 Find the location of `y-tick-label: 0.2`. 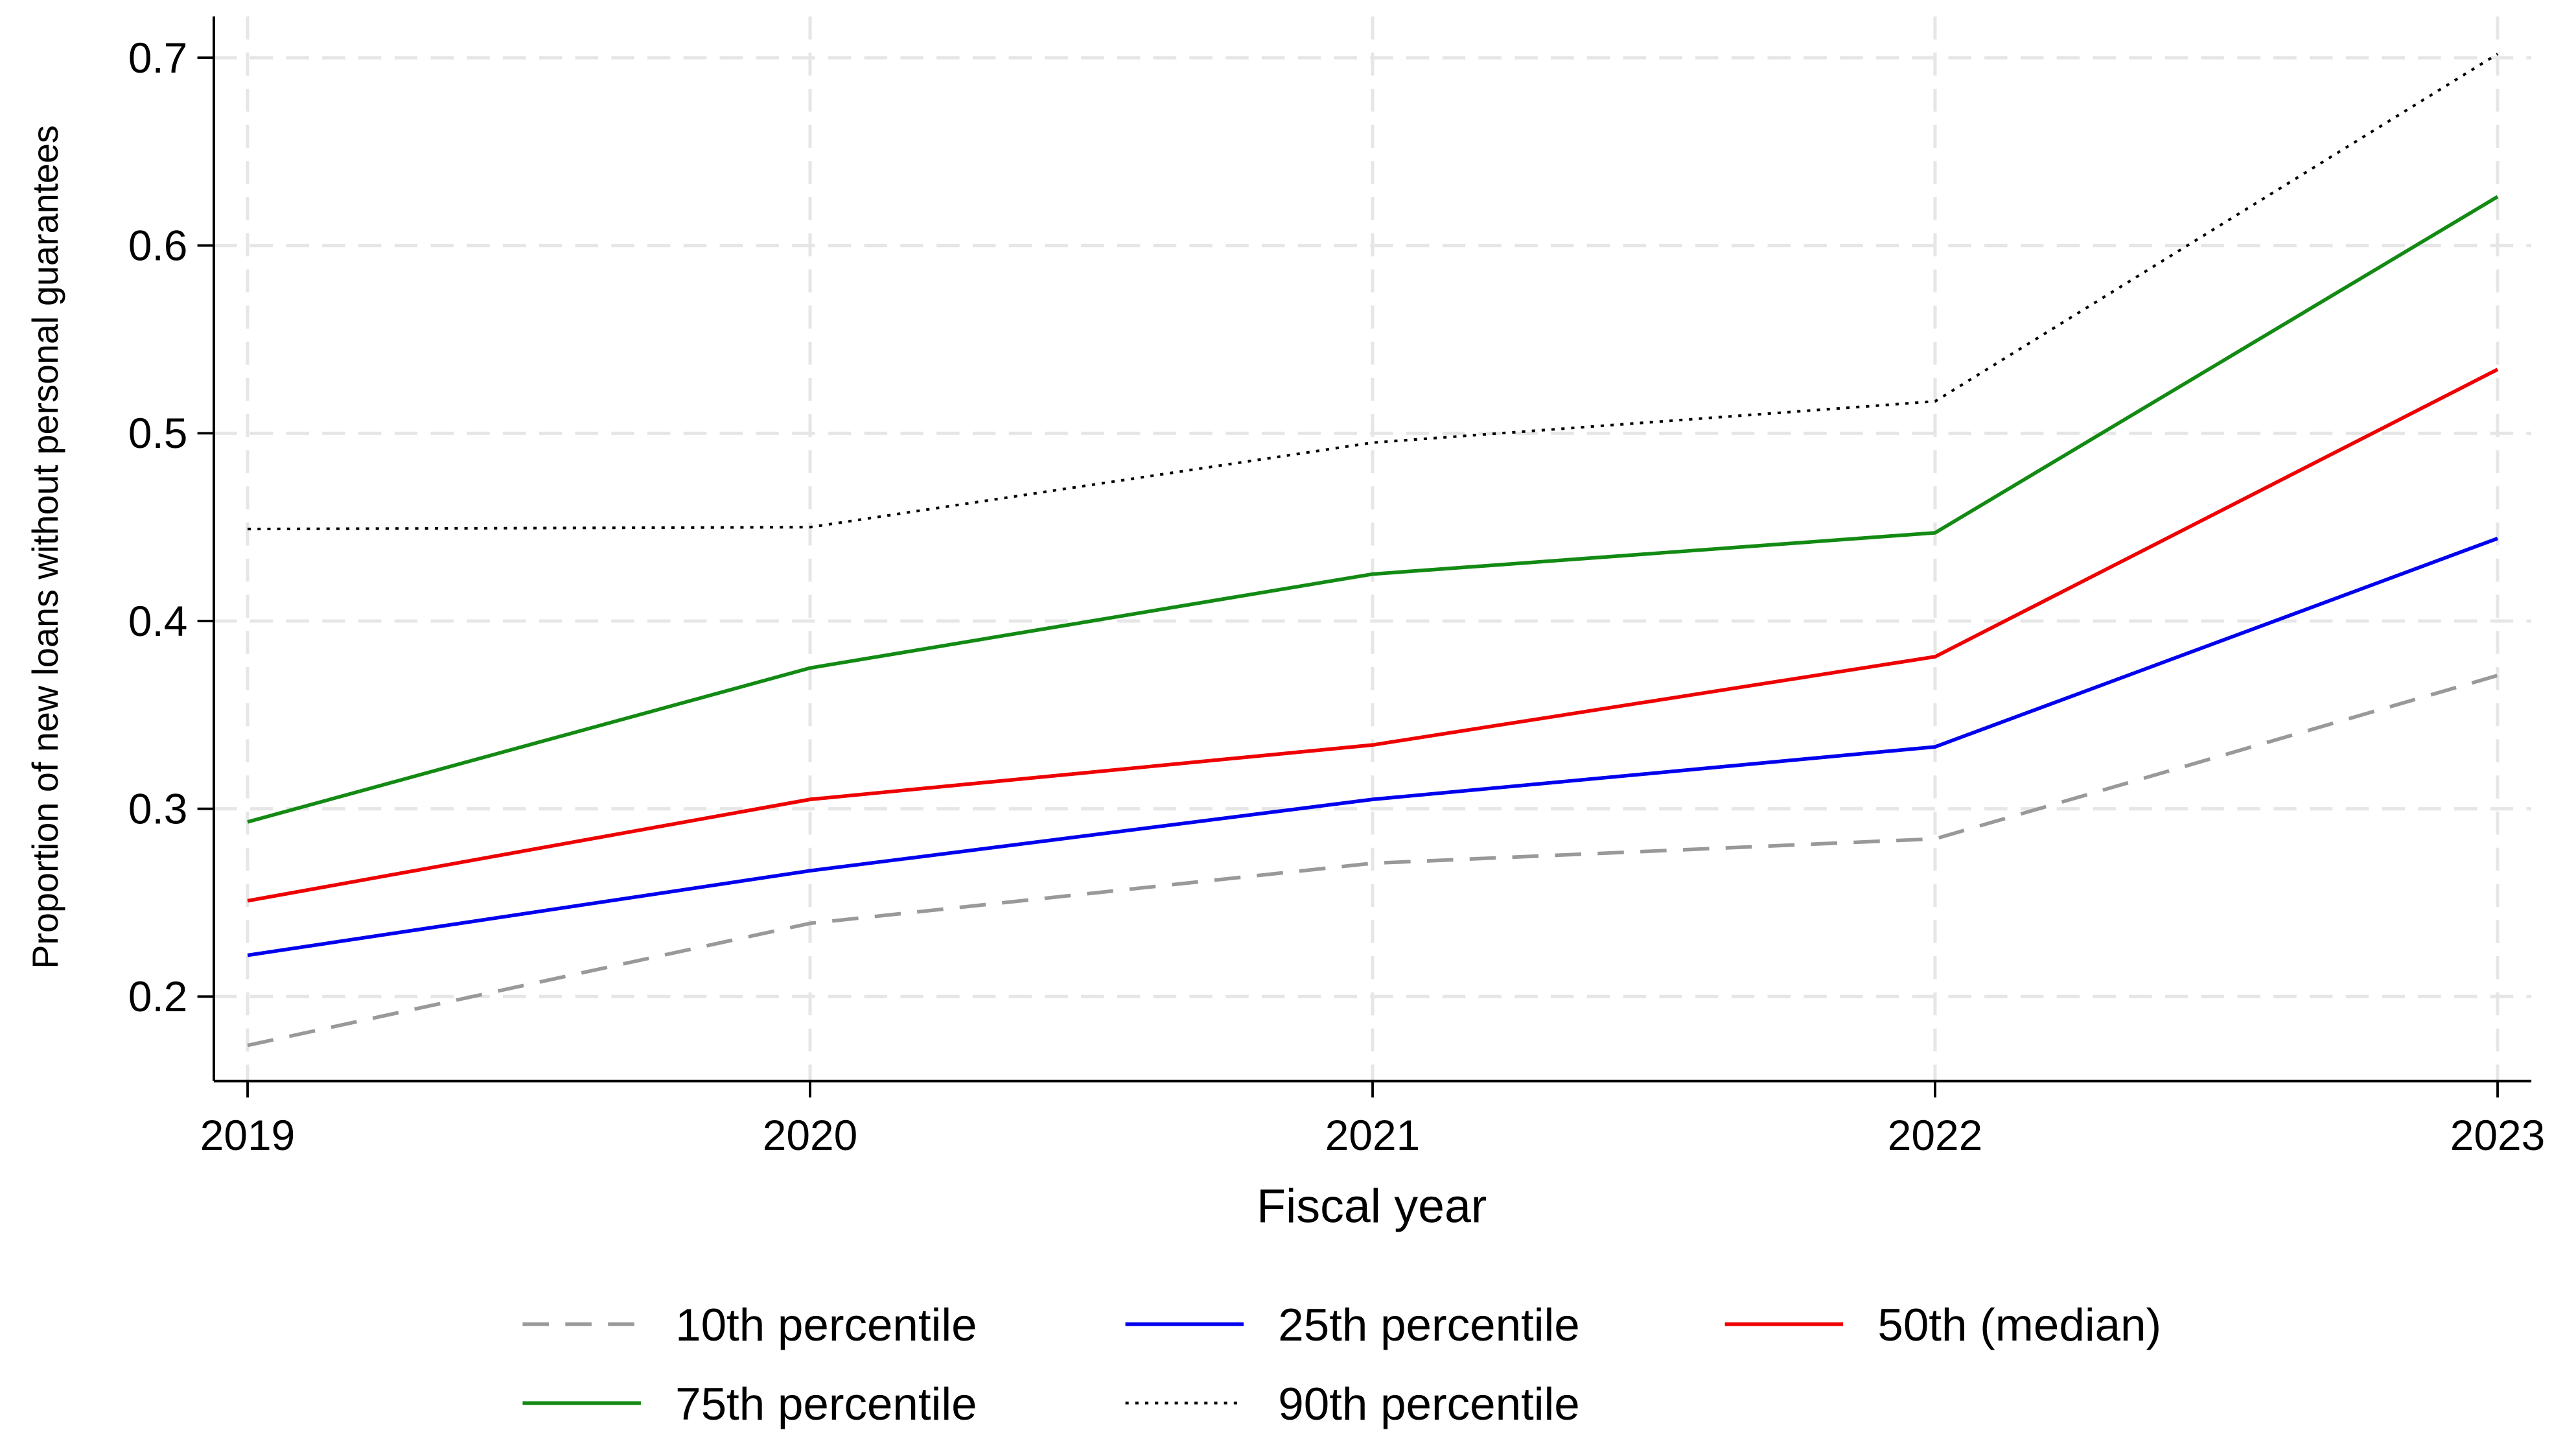

y-tick-label: 0.2 is located at coordinates (158, 996).